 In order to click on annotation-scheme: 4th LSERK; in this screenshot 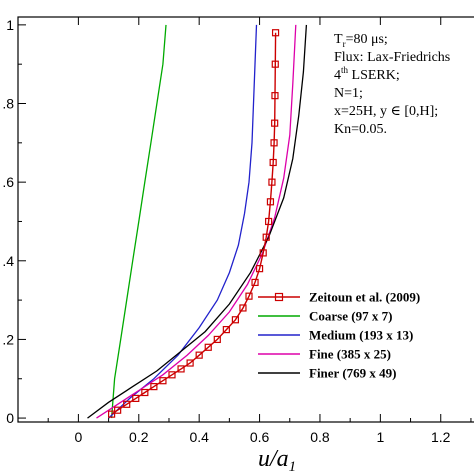, I will do `click(367, 74)`.